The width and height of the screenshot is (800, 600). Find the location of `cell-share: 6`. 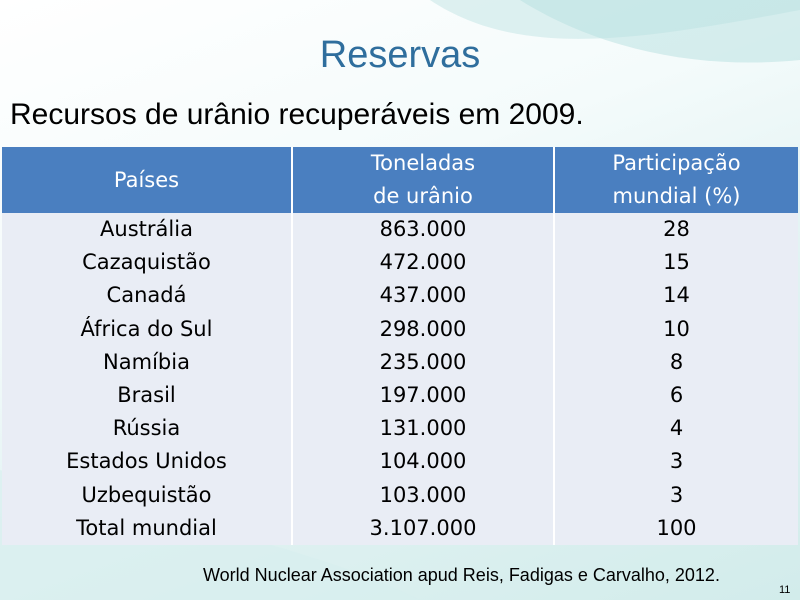

cell-share: 6 is located at coordinates (675, 395).